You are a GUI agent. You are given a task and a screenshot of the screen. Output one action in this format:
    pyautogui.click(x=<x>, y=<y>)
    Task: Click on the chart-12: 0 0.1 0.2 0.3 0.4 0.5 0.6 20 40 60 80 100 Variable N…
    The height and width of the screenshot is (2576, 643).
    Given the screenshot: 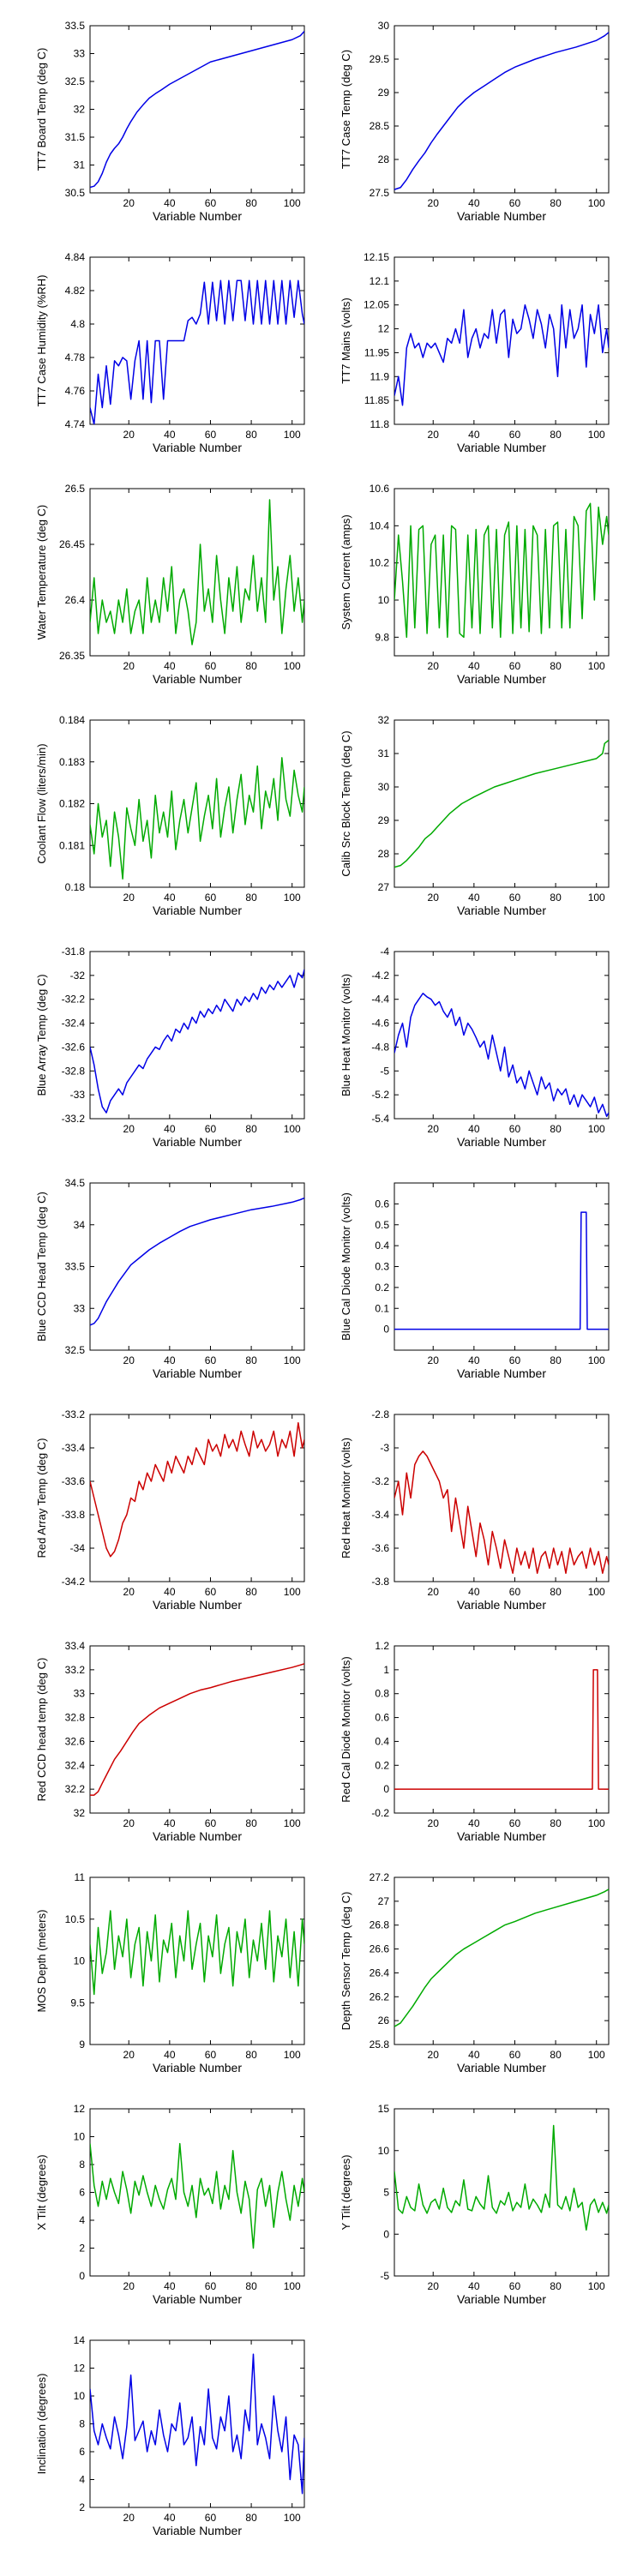 What is the action you would take?
    pyautogui.click(x=475, y=1281)
    